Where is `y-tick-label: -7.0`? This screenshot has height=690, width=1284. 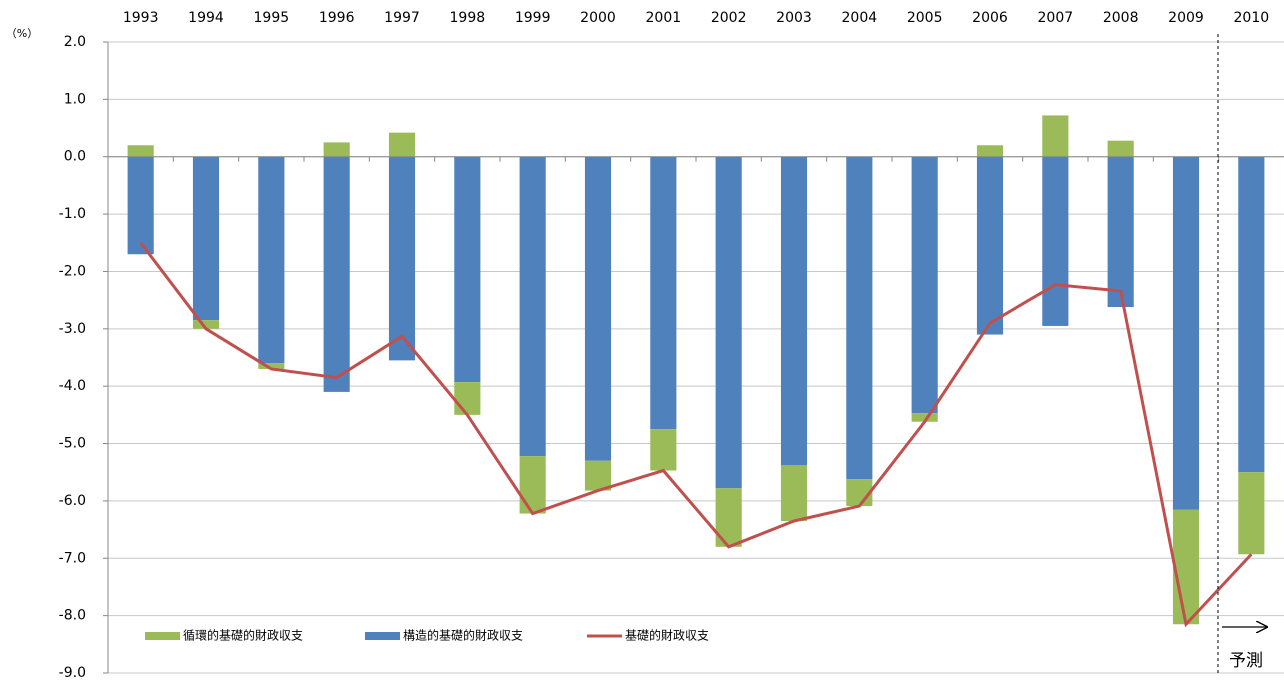 y-tick-label: -7.0 is located at coordinates (72, 558).